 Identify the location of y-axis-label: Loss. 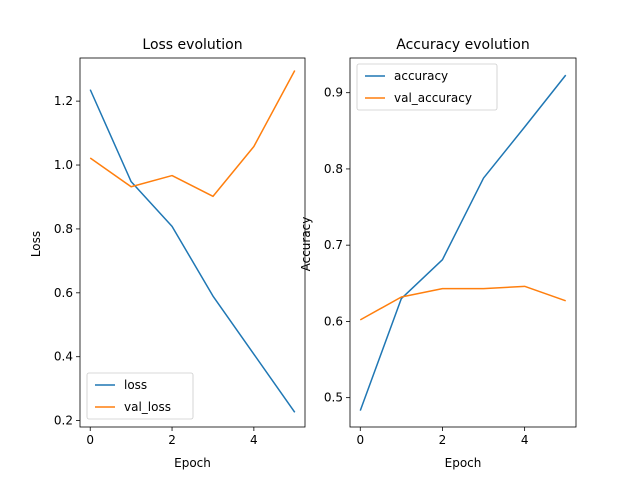
(36, 244).